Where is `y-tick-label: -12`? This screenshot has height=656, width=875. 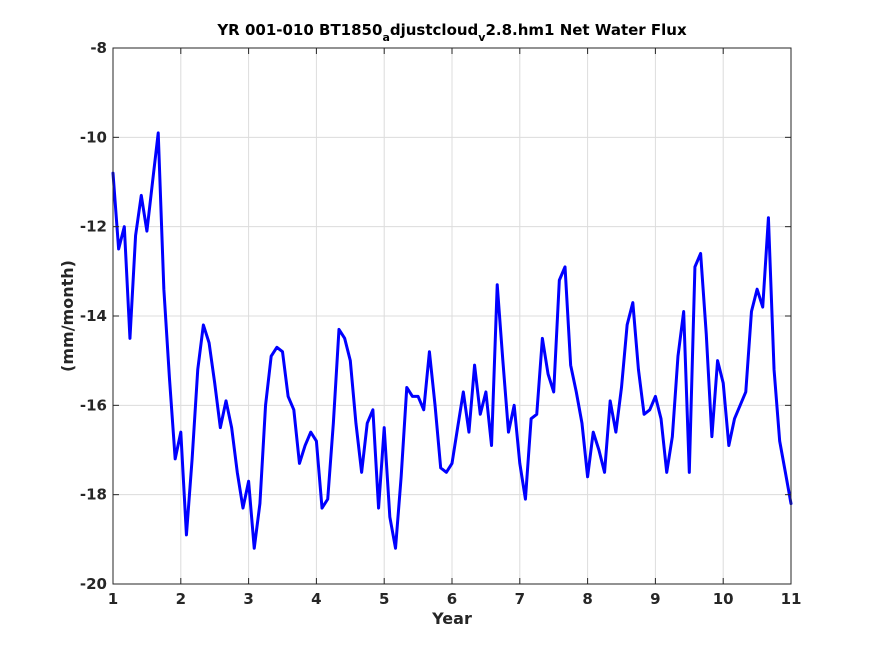
y-tick-label: -12 is located at coordinates (93, 227).